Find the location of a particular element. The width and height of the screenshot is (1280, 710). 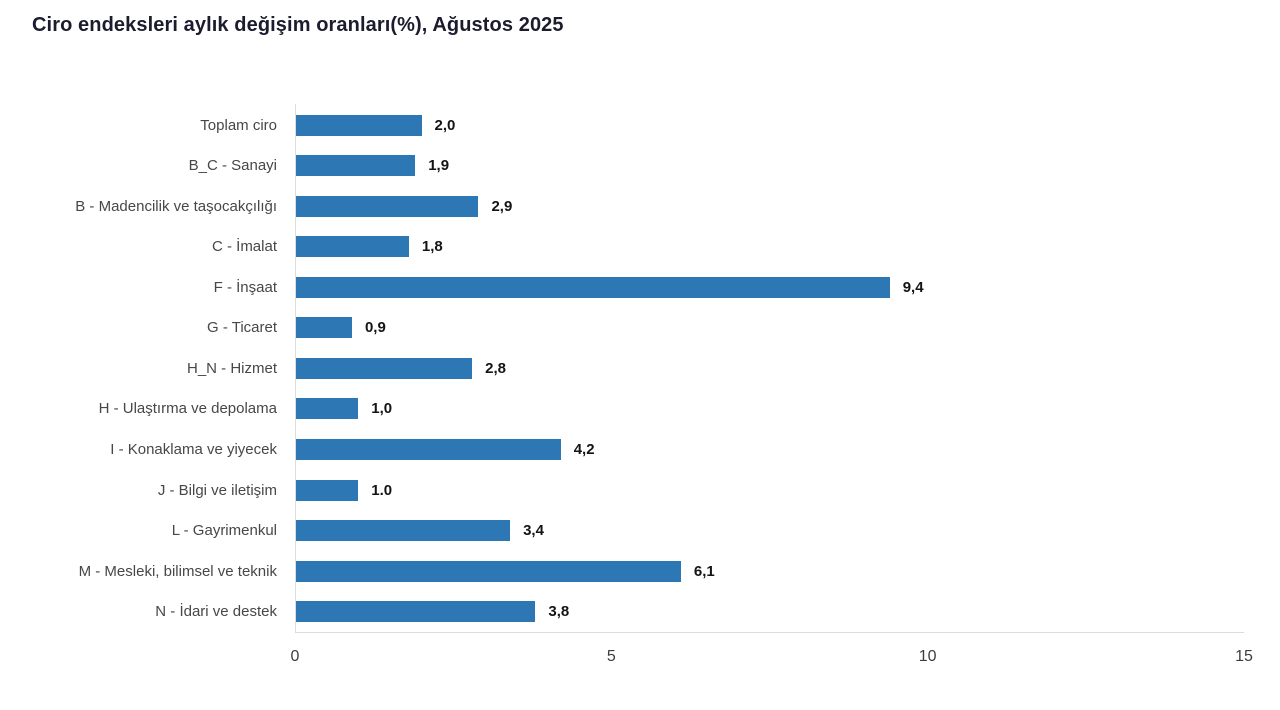

plot-cell: 2,9 is located at coordinates (769, 206).